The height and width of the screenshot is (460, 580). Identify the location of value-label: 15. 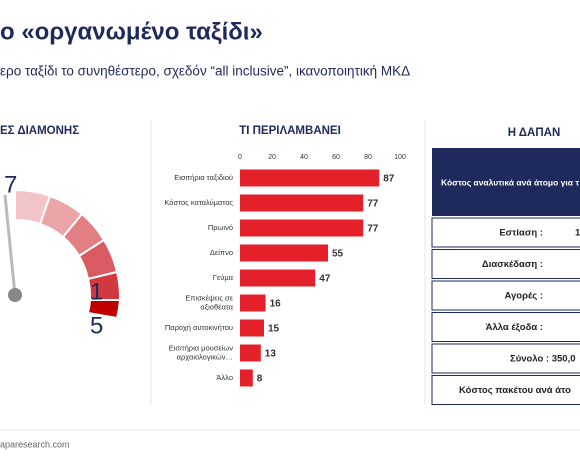
(274, 329).